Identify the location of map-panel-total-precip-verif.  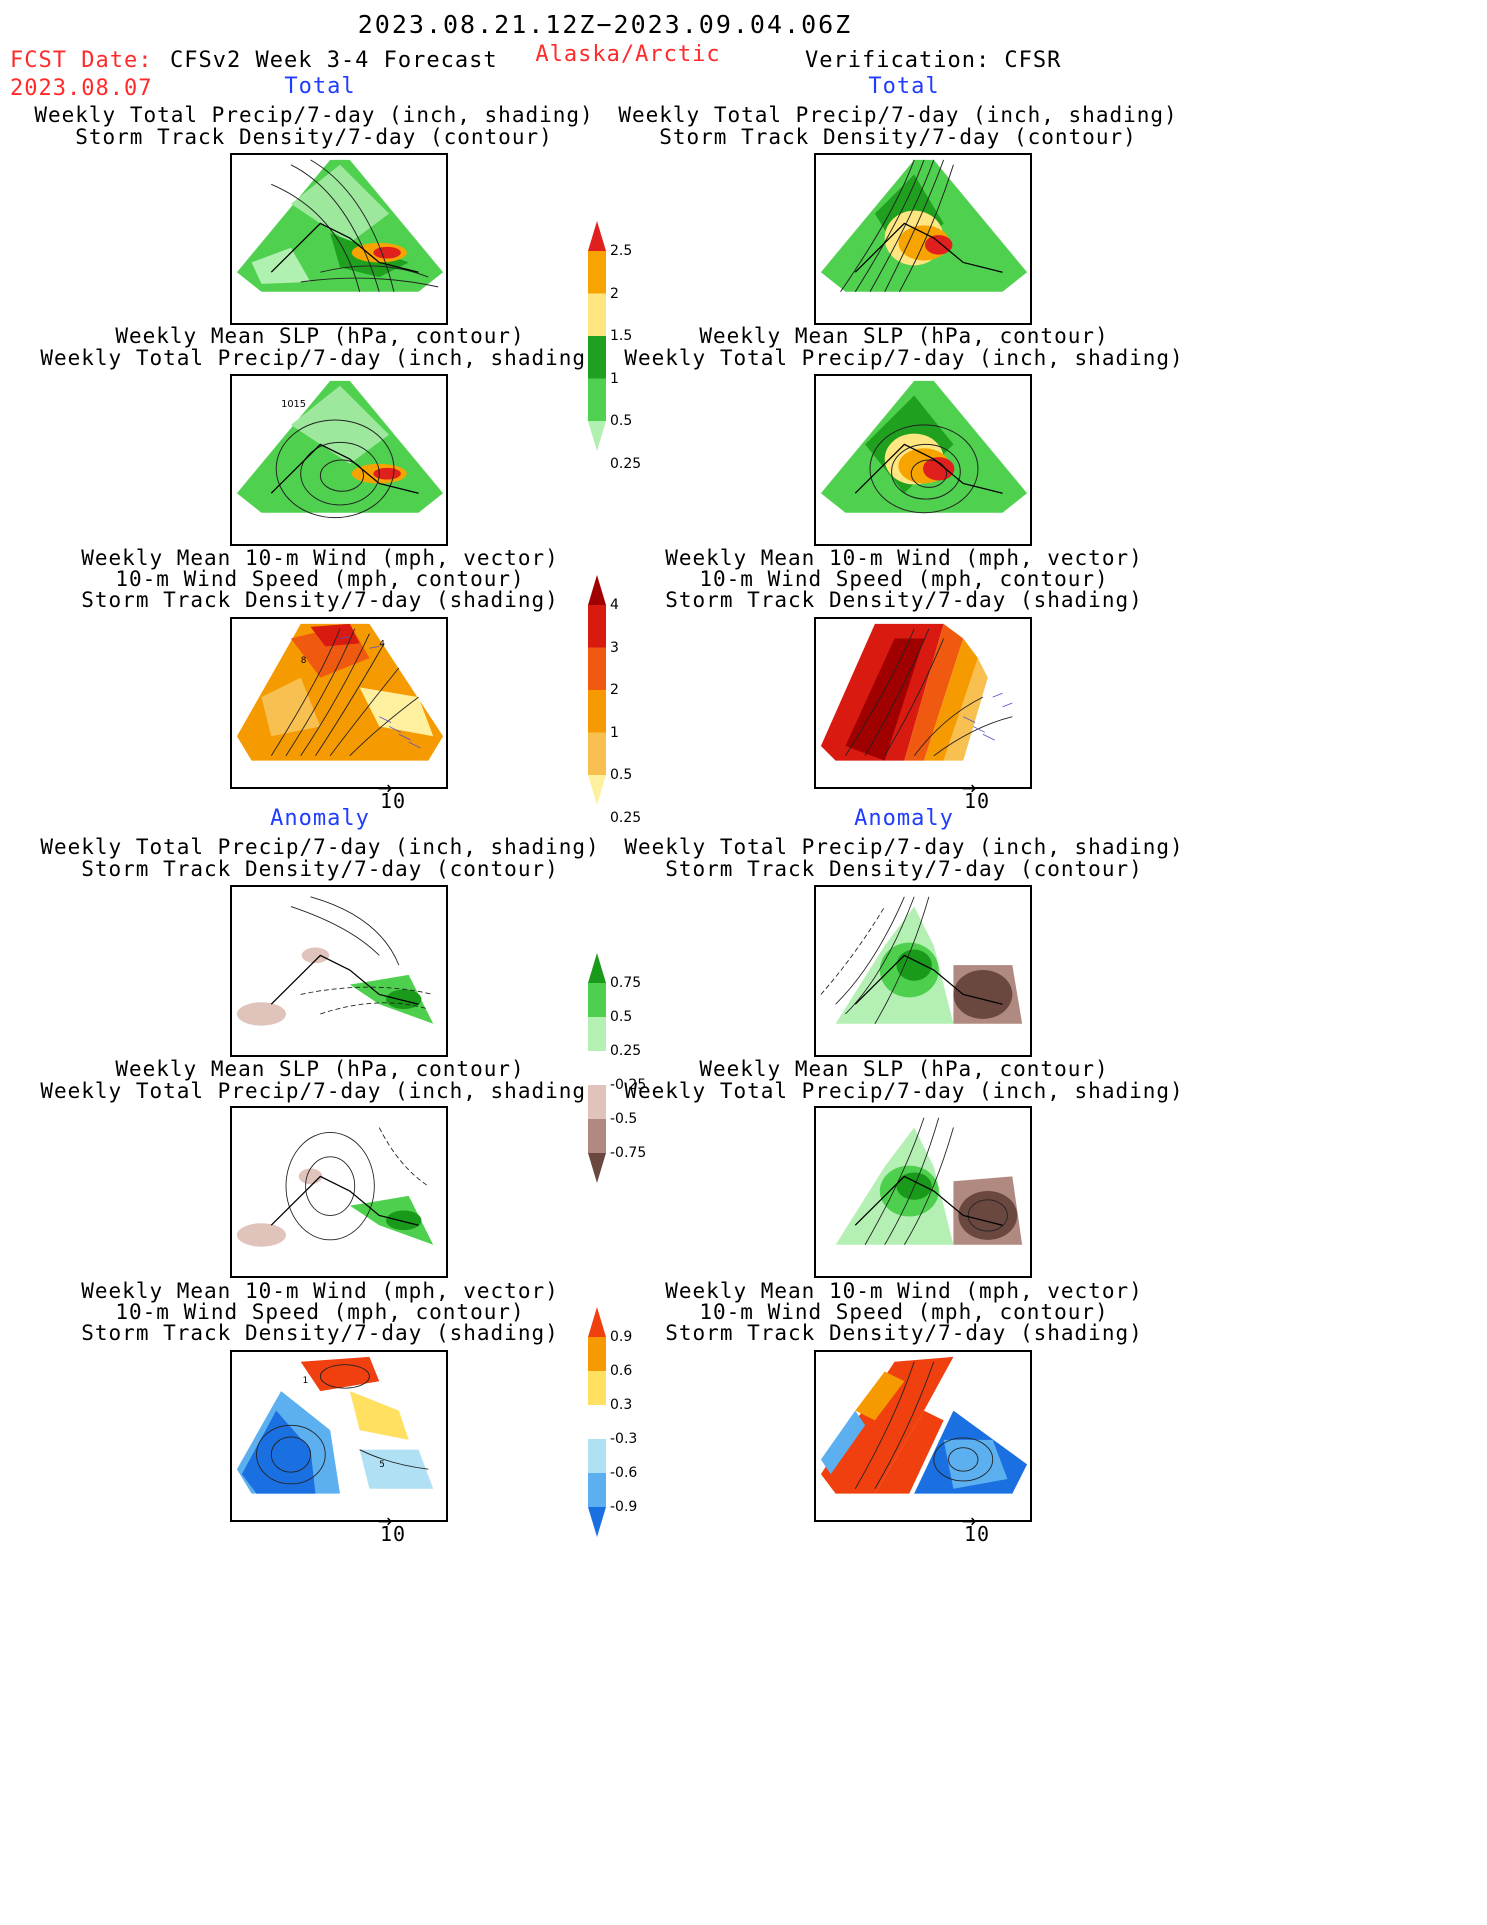
(923, 239).